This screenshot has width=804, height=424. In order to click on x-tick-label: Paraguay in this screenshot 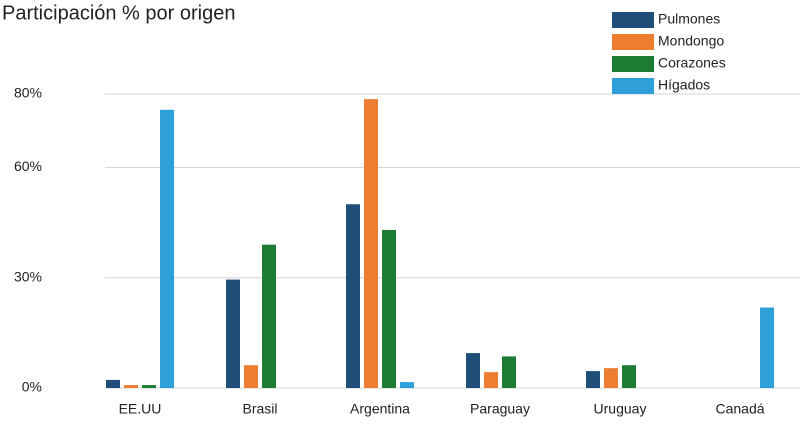, I will do `click(500, 409)`.